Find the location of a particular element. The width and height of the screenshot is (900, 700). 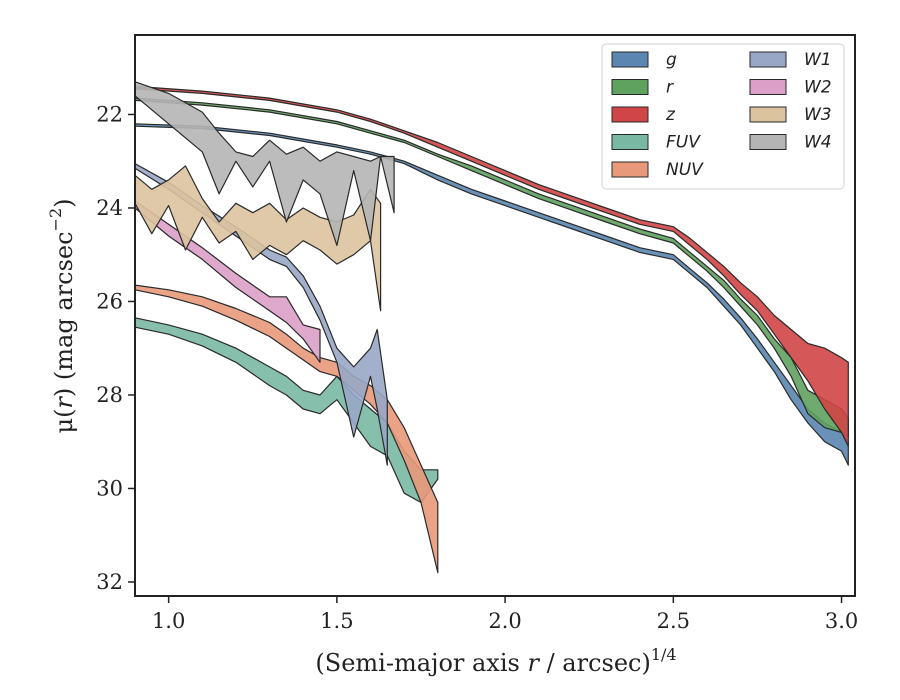

y-tick-label: 22 is located at coordinates (109, 114).